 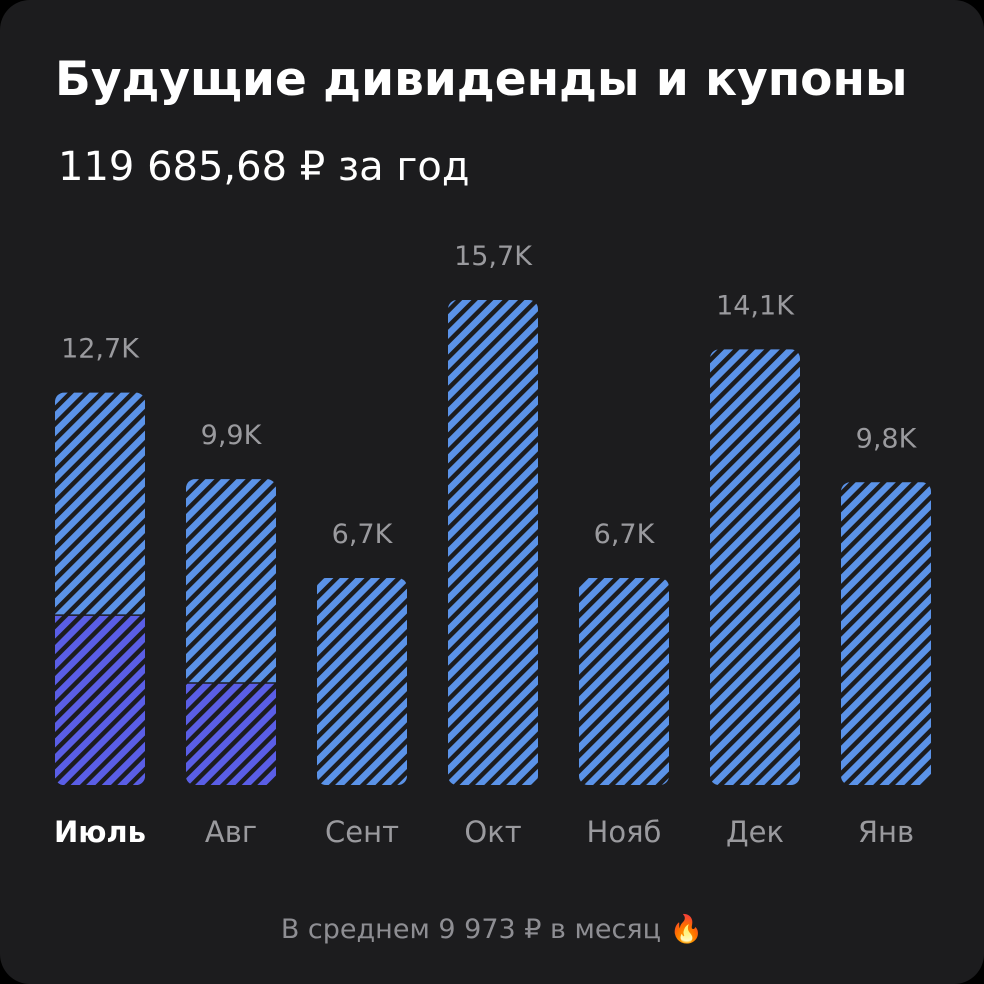 What do you see at coordinates (100, 349) in the screenshot?
I see `value-label: 12,7K` at bounding box center [100, 349].